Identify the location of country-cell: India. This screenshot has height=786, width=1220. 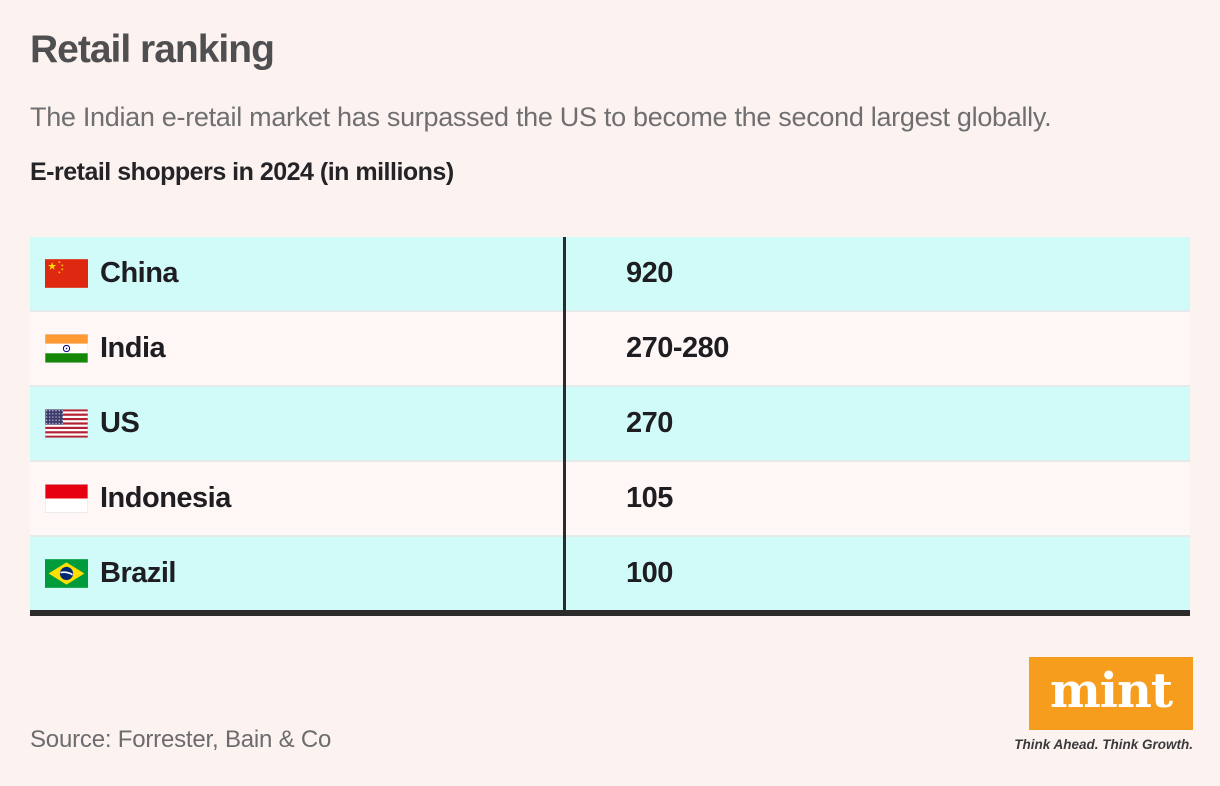
(296, 348).